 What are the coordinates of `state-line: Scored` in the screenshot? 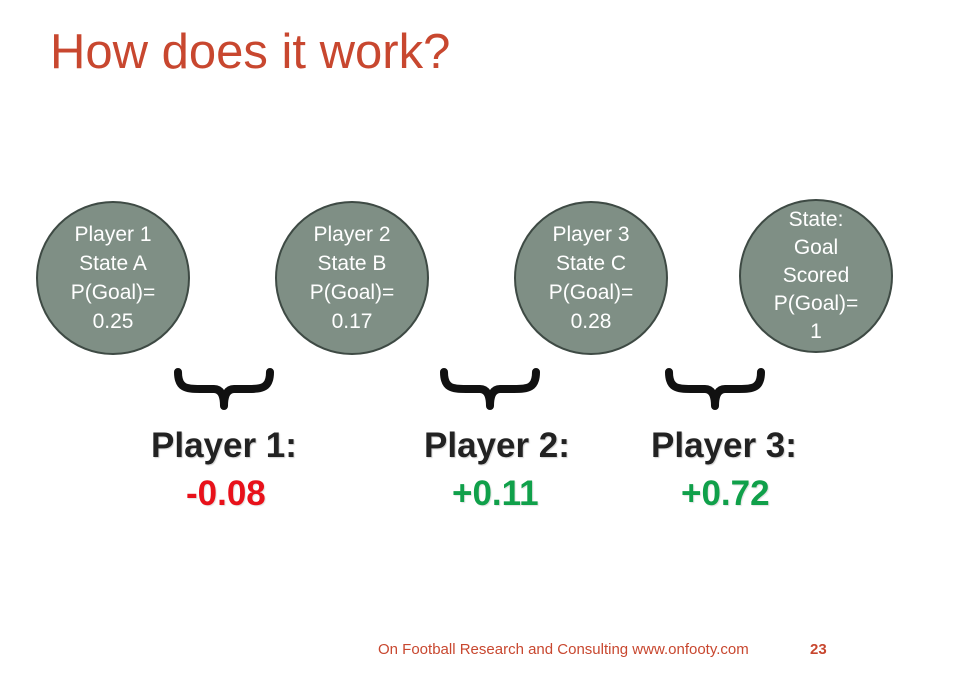 It's located at (816, 275).